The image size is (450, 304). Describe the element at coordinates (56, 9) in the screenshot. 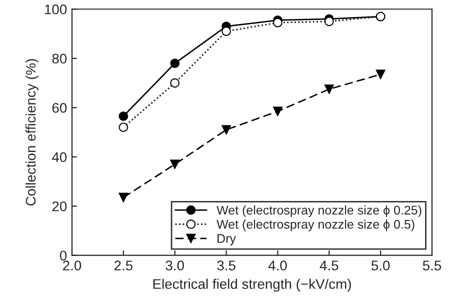

I see `y-tick-label: 100` at that location.